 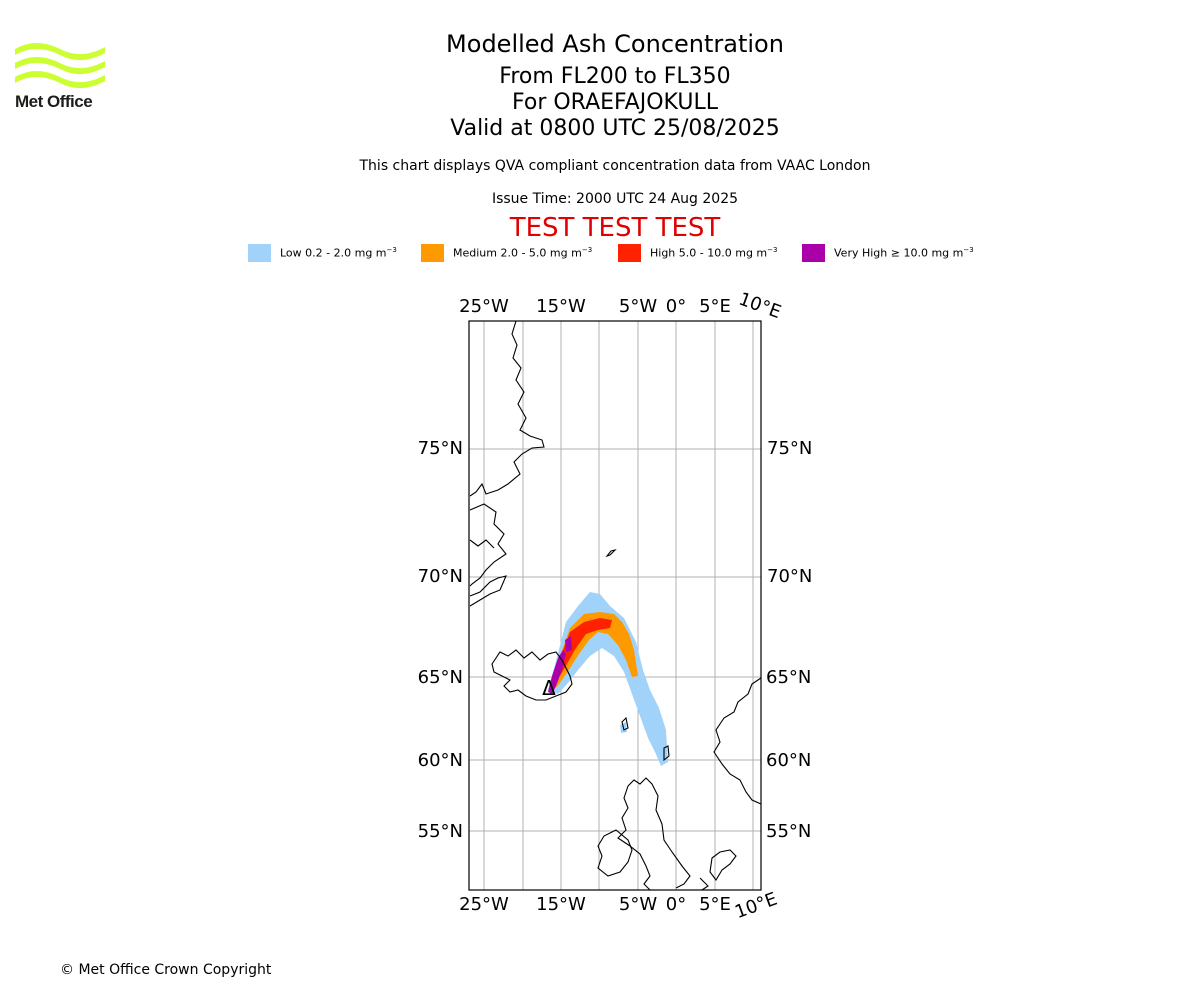 What do you see at coordinates (723, 865) in the screenshot?
I see `coastline-denmark` at bounding box center [723, 865].